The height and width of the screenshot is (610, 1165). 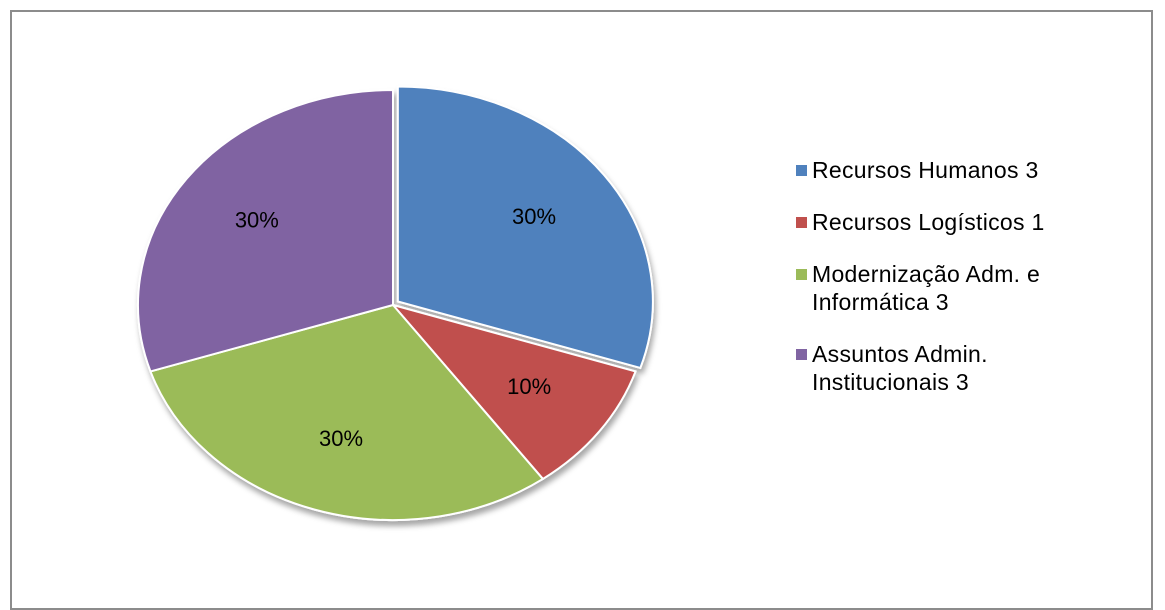 What do you see at coordinates (926, 288) in the screenshot?
I see `legend-label: Modernização Adm. e Informática 3` at bounding box center [926, 288].